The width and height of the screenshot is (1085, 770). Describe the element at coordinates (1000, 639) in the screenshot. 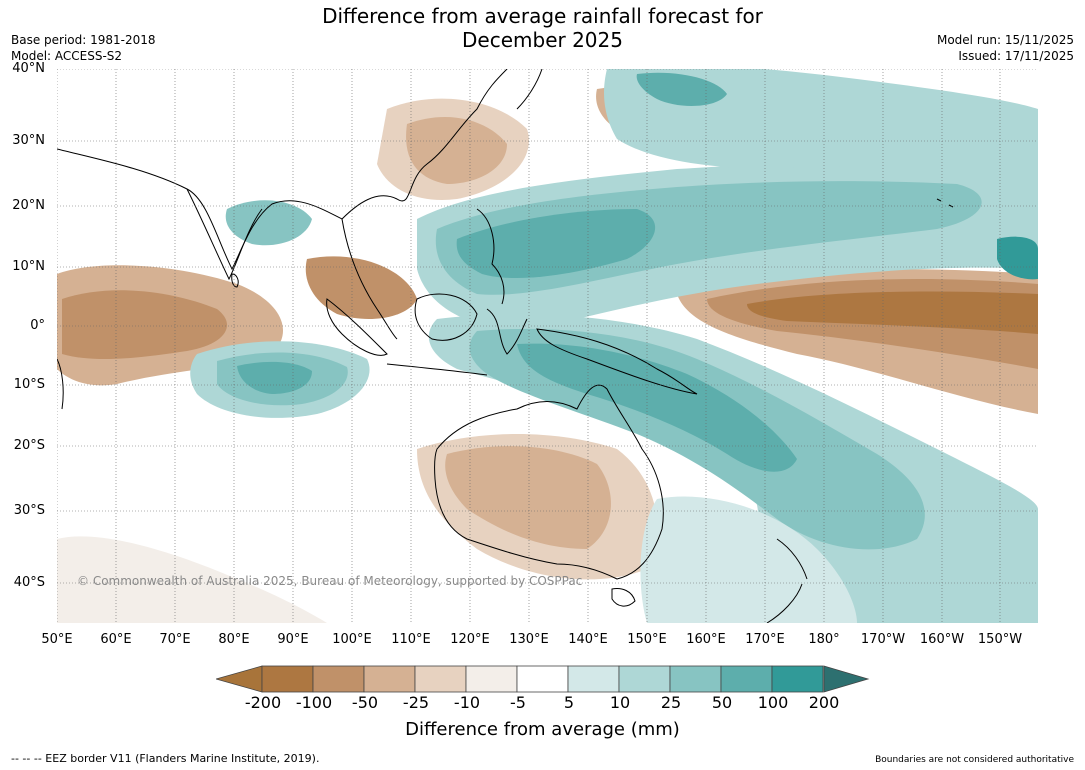

I see `lon-label-150w: 150°W` at that location.